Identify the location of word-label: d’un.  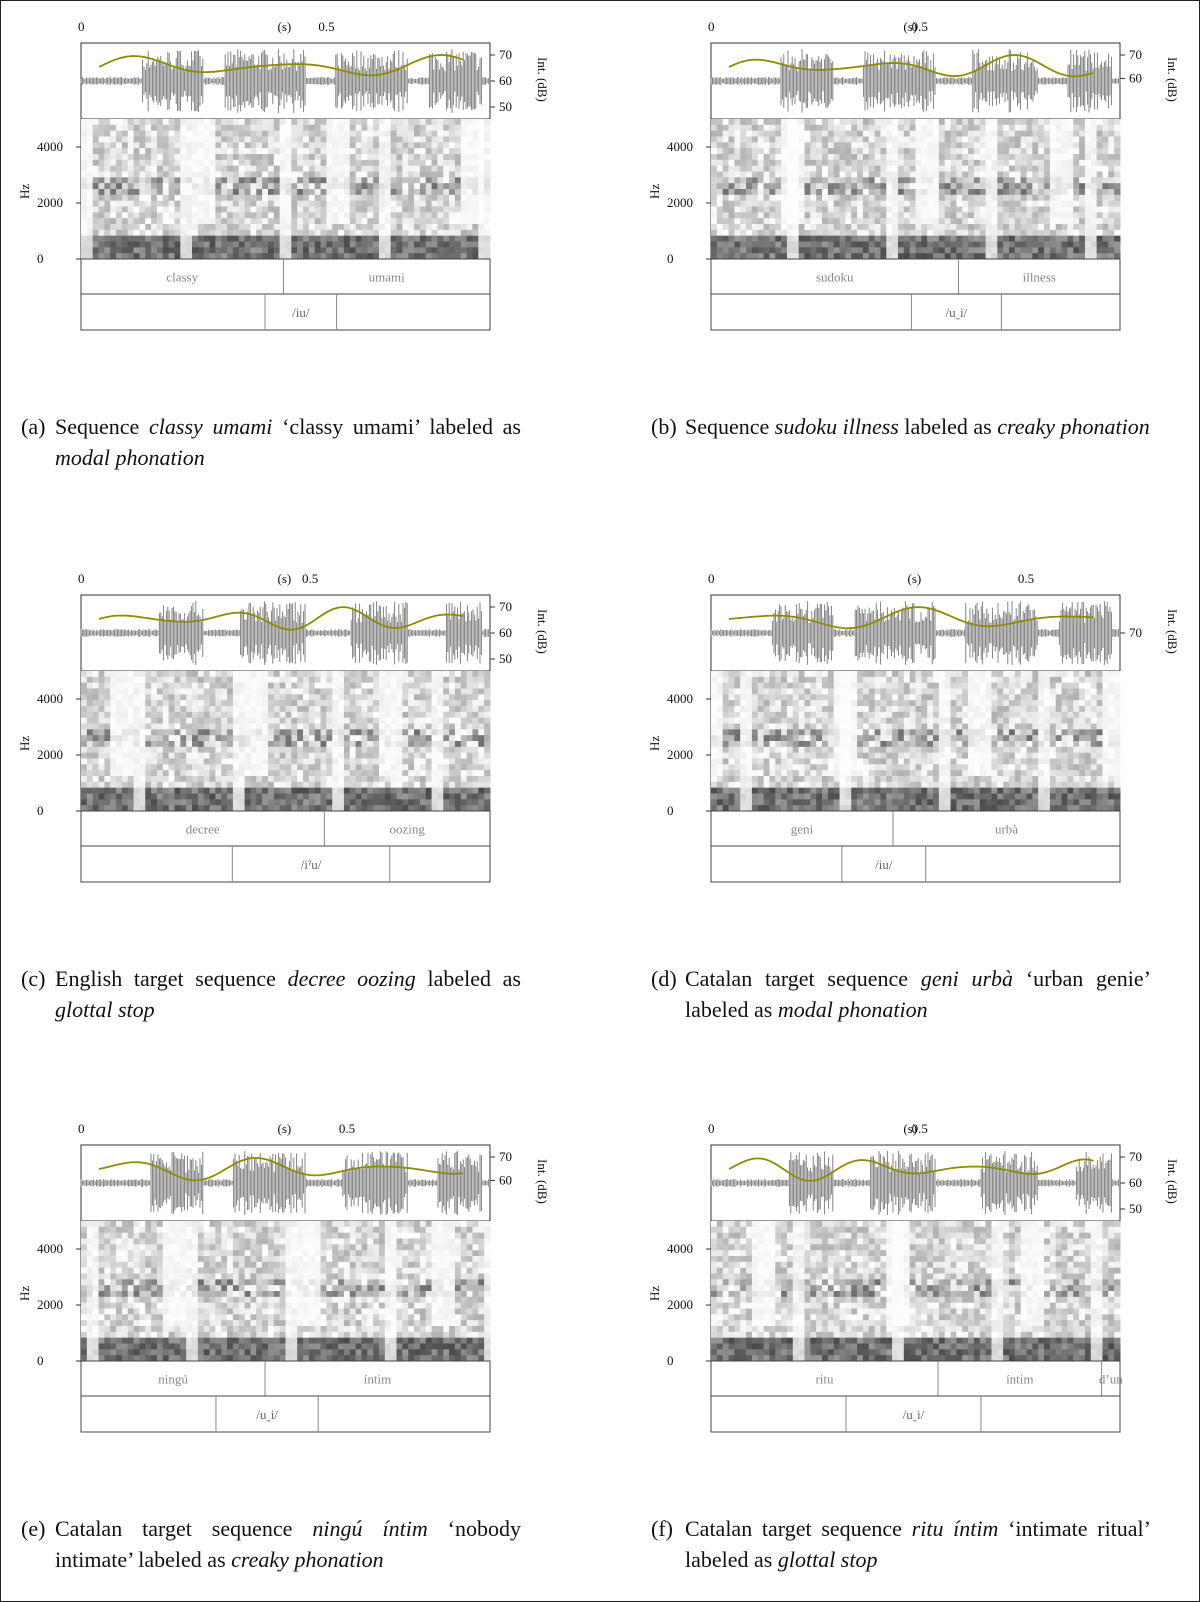
(1111, 1379).